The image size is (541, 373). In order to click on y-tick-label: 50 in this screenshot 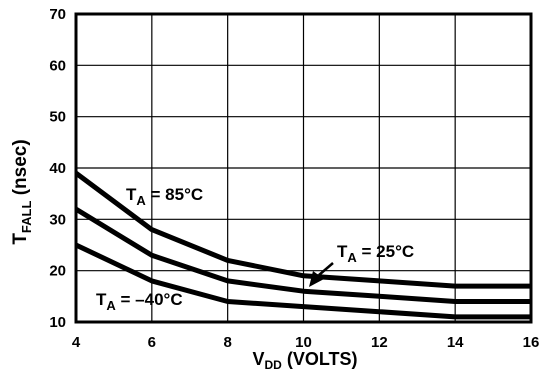, I will do `click(57, 117)`.